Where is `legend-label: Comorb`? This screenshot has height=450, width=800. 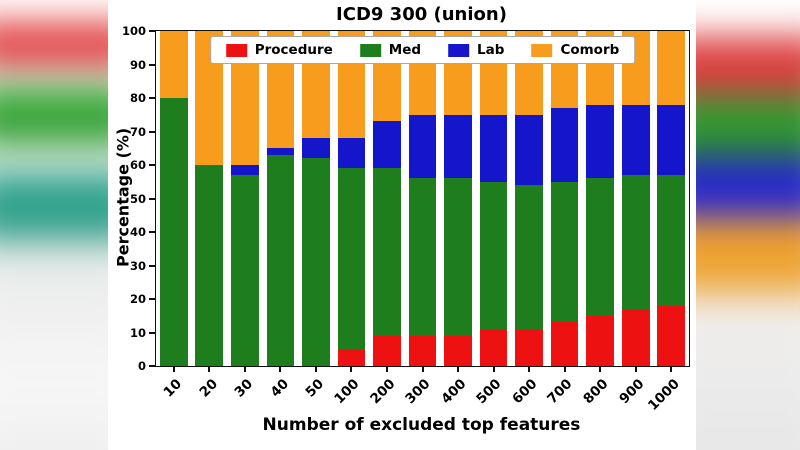
legend-label: Comorb is located at coordinates (590, 50).